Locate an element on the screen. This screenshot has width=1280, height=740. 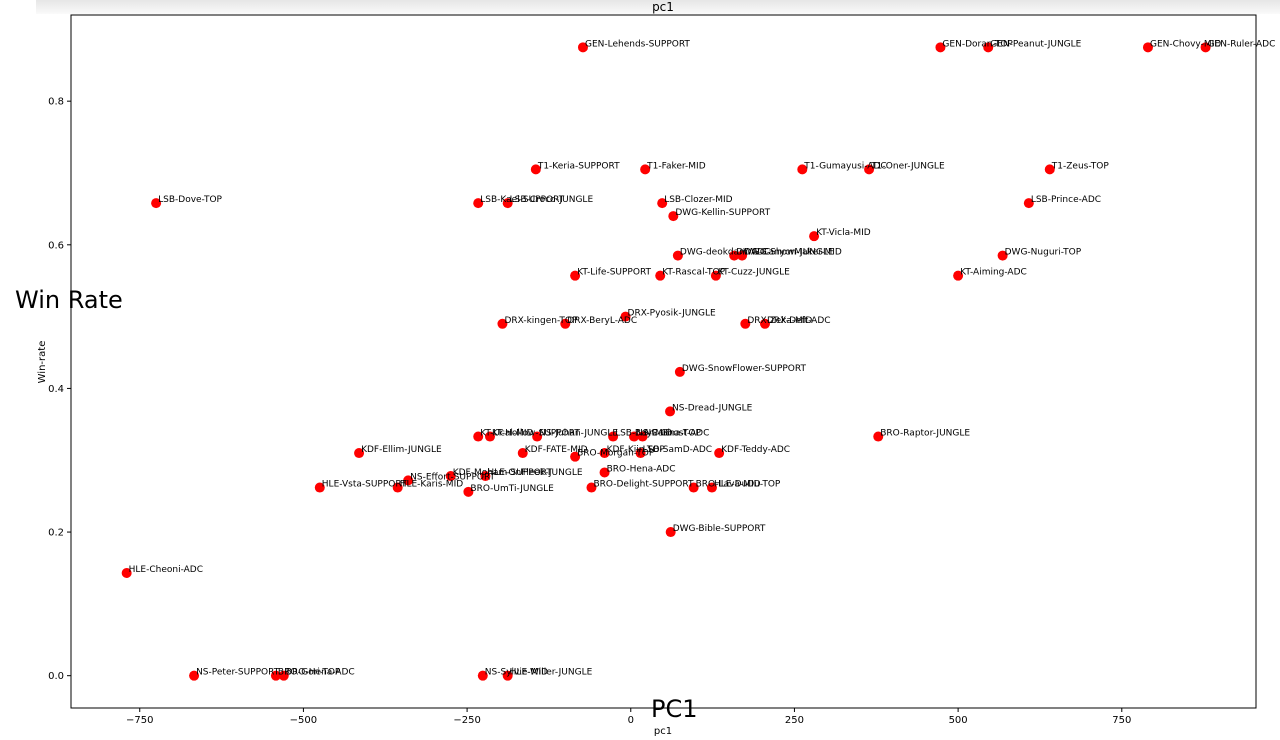
point-label: T1-Zeus-TOP is located at coordinates (1080, 166).